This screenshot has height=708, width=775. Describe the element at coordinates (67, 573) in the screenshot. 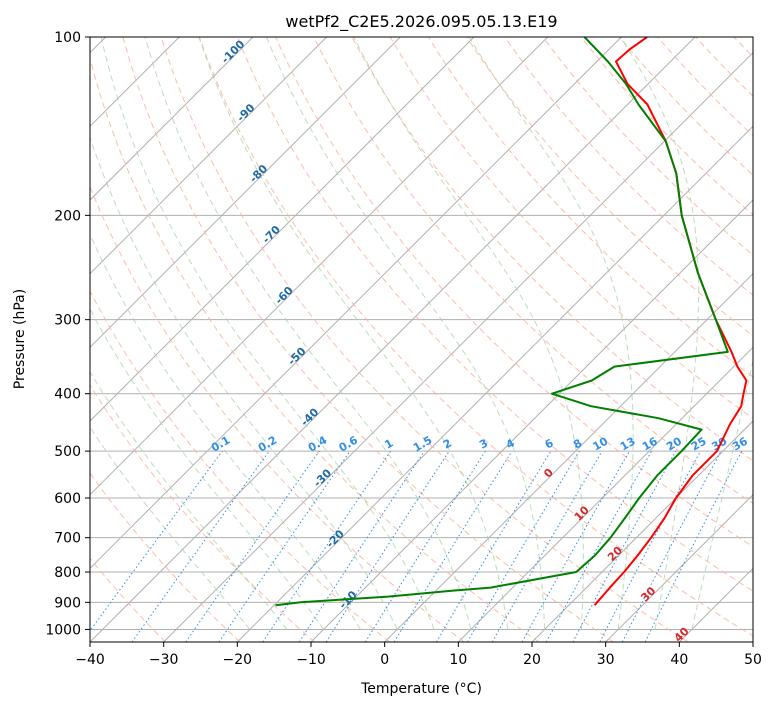

I see `y-tick-label: 800` at that location.